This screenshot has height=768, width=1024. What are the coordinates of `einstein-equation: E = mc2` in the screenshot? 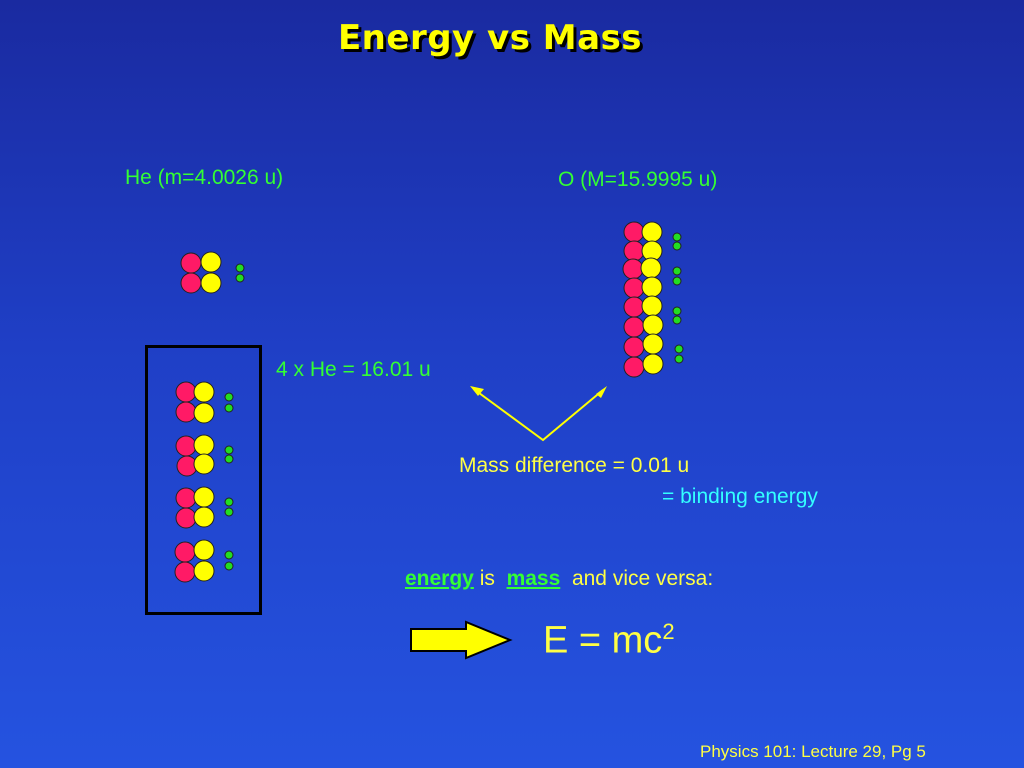 It's located at (609, 641).